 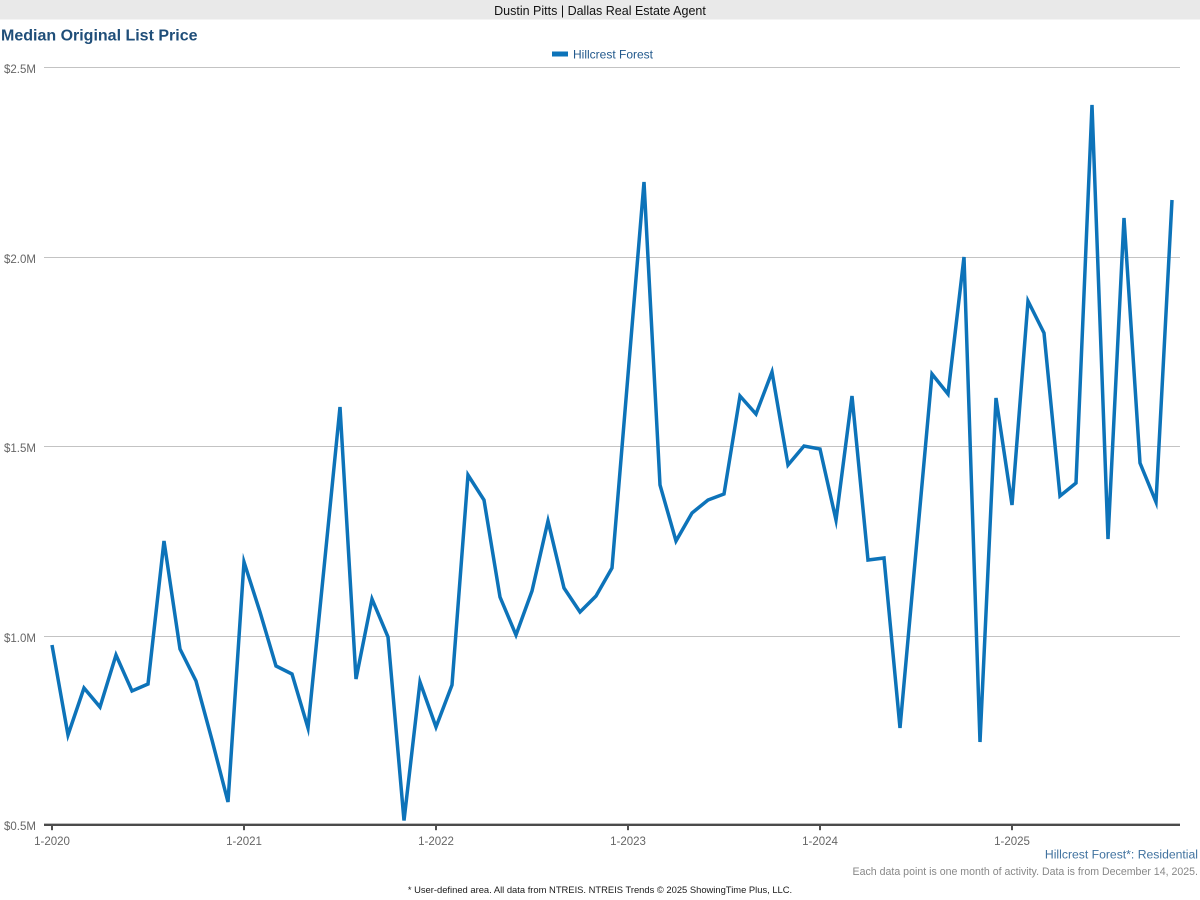 I want to click on svg-text: 1-2020, so click(x=52, y=842).